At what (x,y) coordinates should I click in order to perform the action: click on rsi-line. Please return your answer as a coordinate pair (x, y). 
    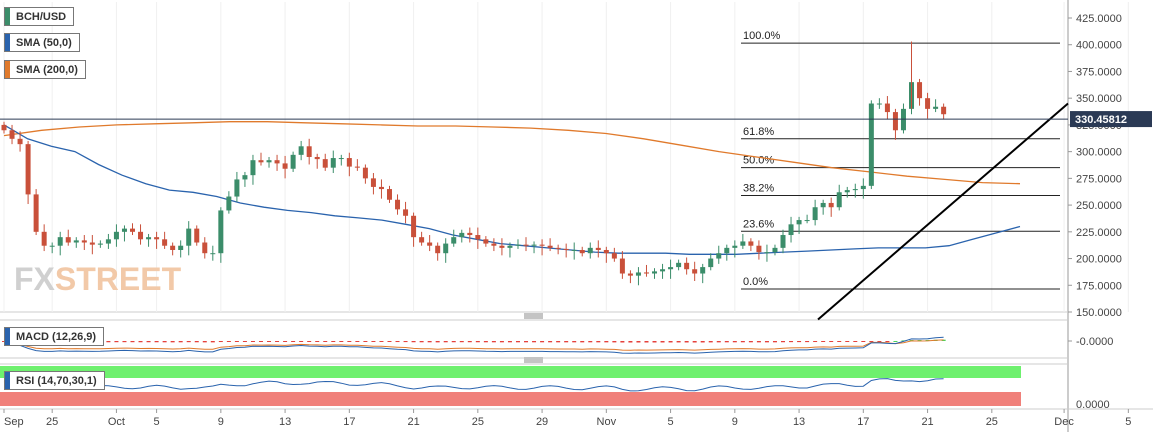
    Looking at the image, I should click on (473, 385).